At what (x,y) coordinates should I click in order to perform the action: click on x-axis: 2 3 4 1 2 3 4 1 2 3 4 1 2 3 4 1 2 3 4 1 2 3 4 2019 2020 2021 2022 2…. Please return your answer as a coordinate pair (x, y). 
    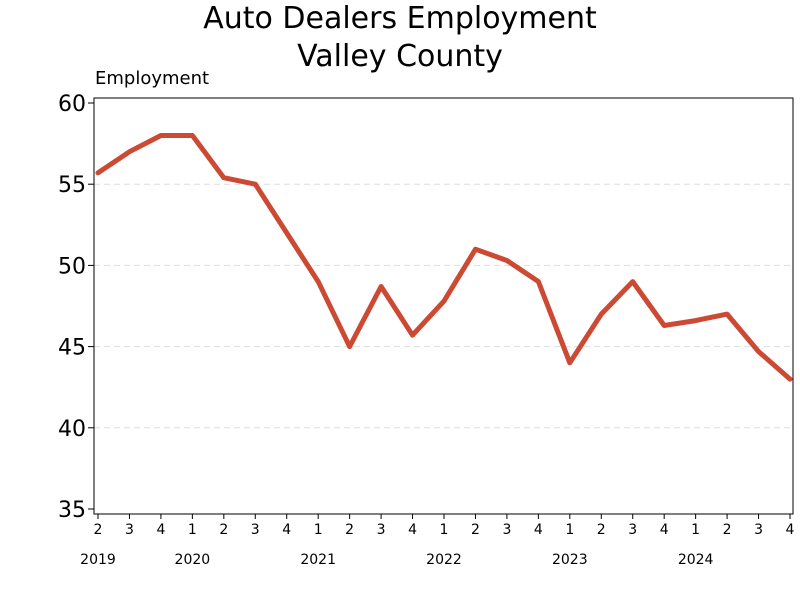
    Looking at the image, I should click on (437, 541).